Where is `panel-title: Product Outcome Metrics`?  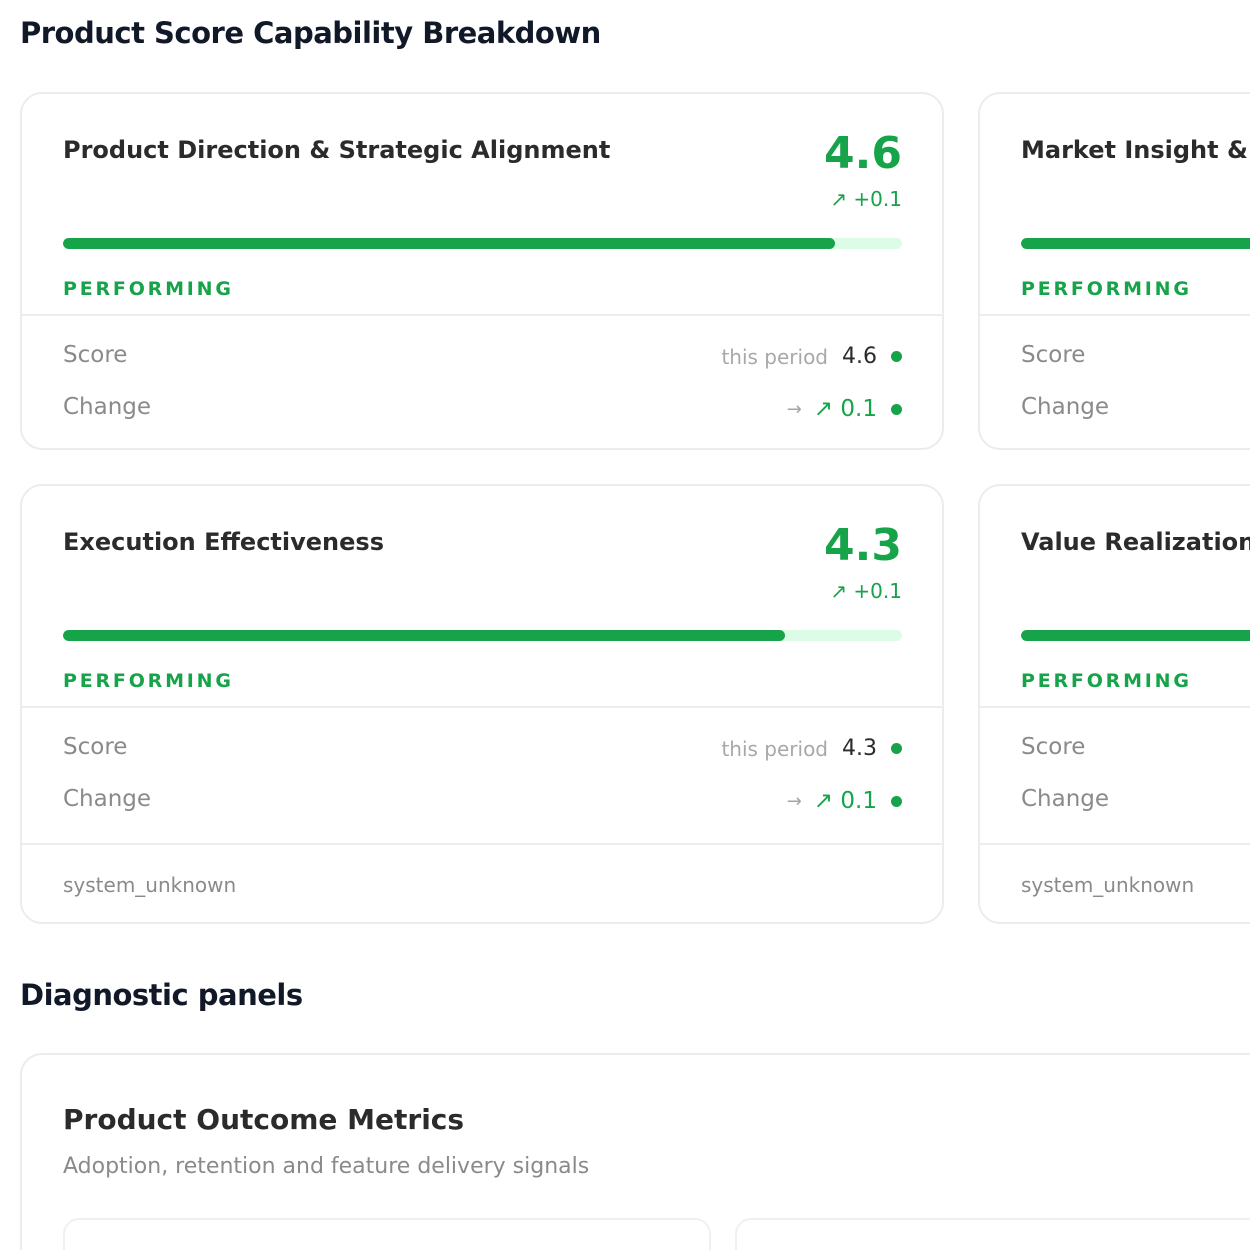 panel-title: Product Outcome Metrics is located at coordinates (264, 1119).